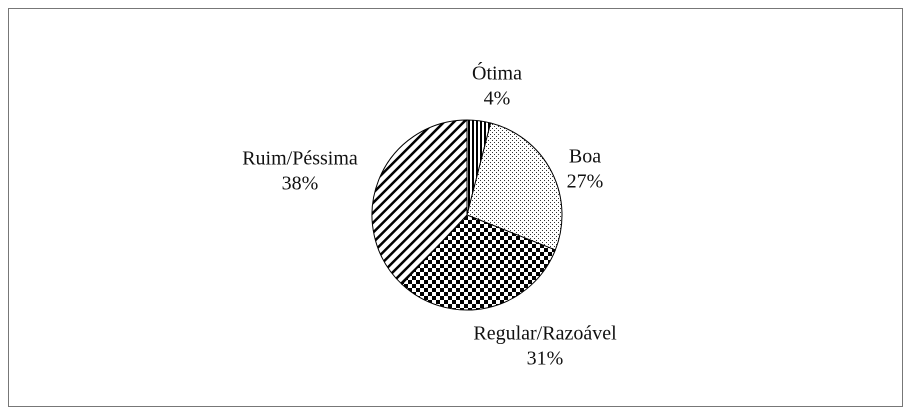 This screenshot has height=415, width=912. I want to click on slice-label: Boa, so click(585, 157).